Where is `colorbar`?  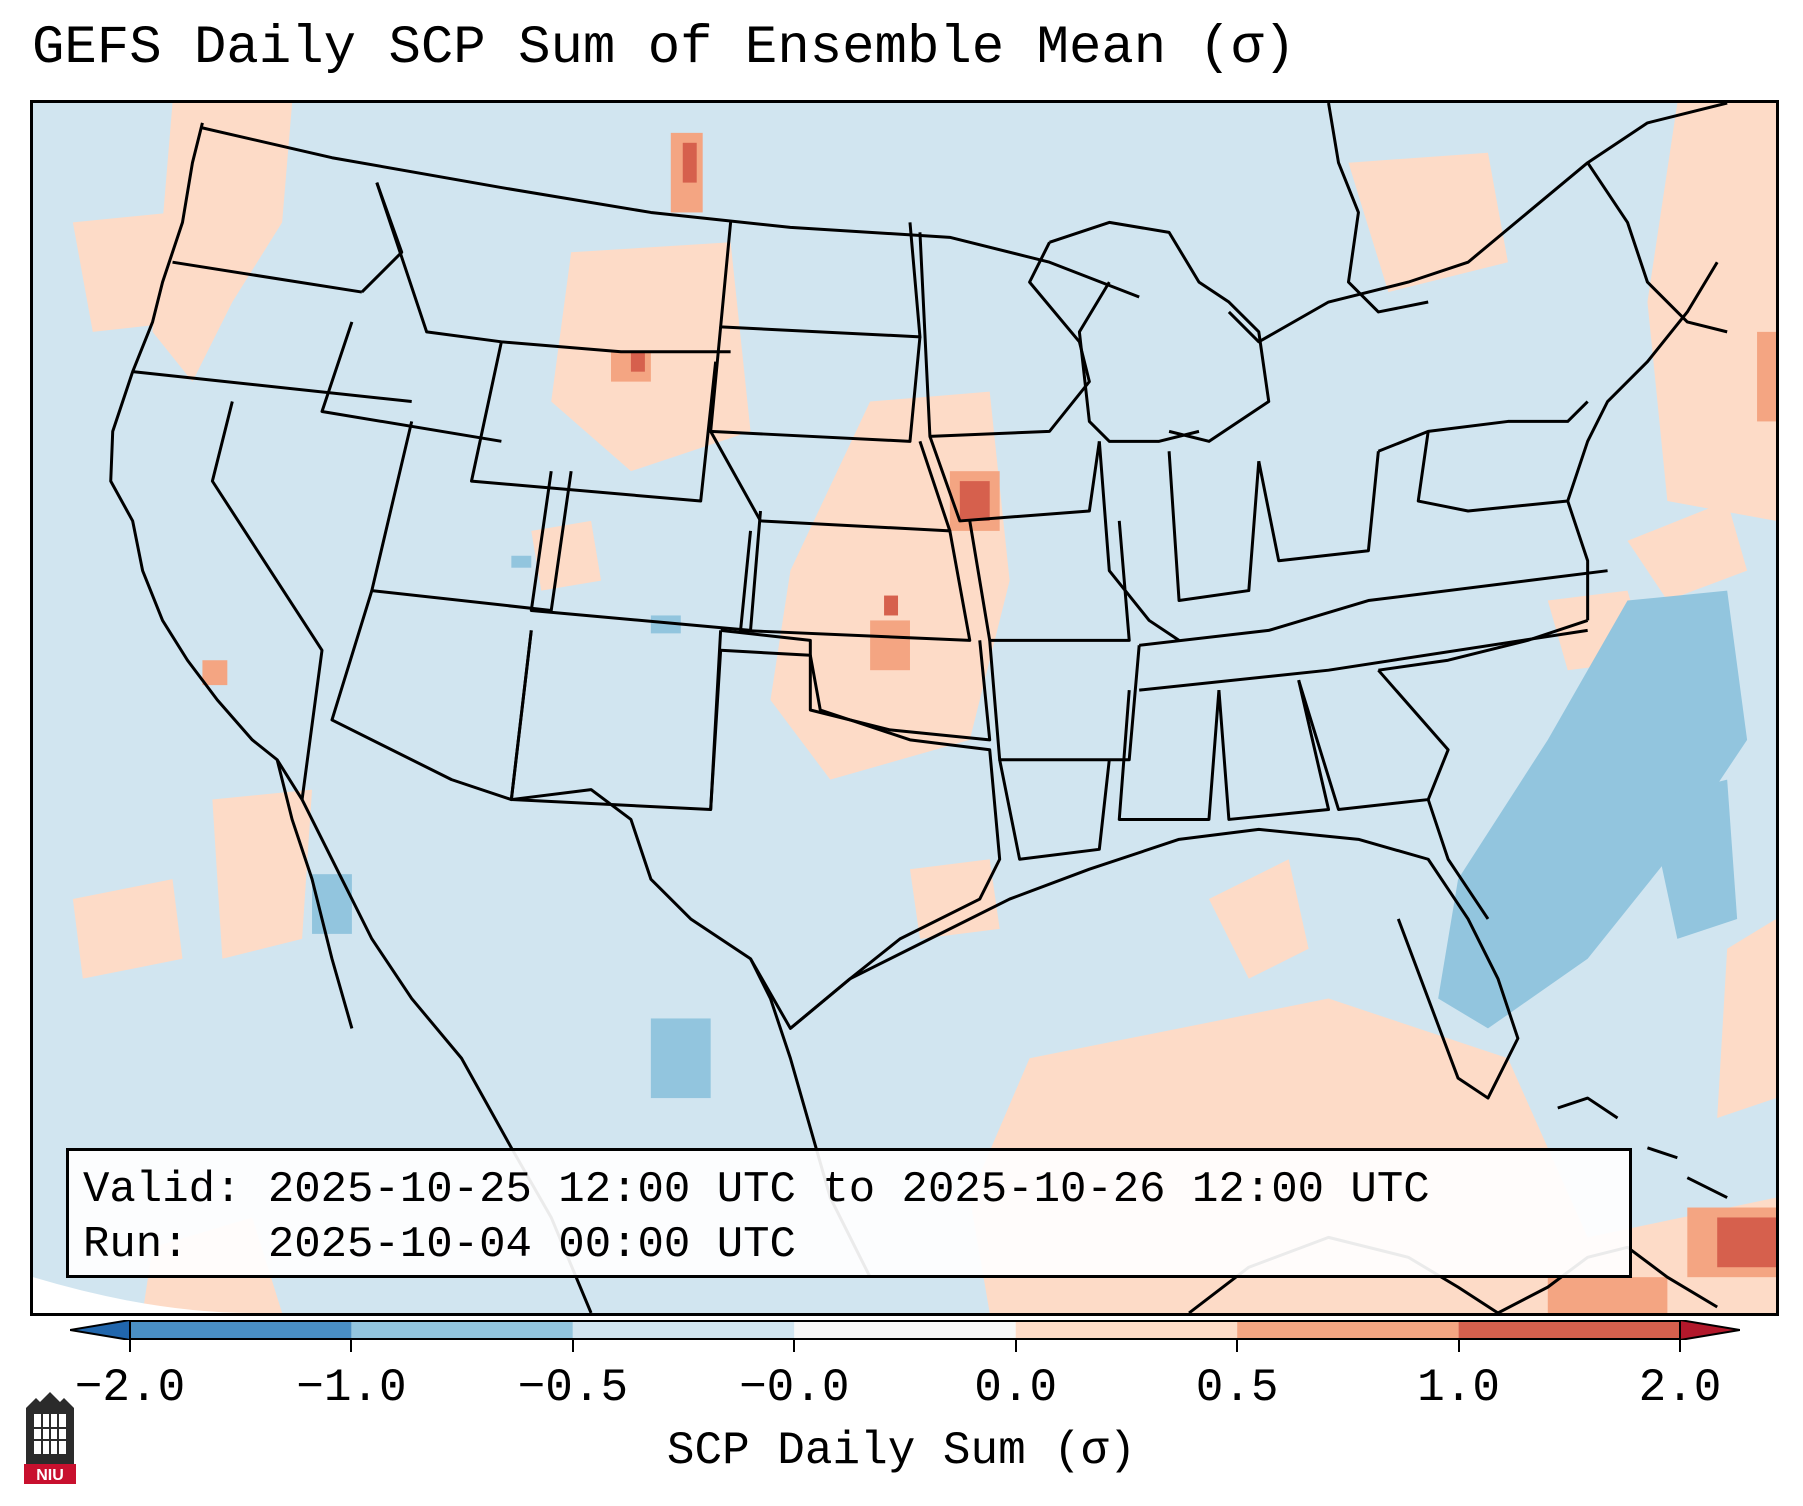
colorbar is located at coordinates (905, 1330).